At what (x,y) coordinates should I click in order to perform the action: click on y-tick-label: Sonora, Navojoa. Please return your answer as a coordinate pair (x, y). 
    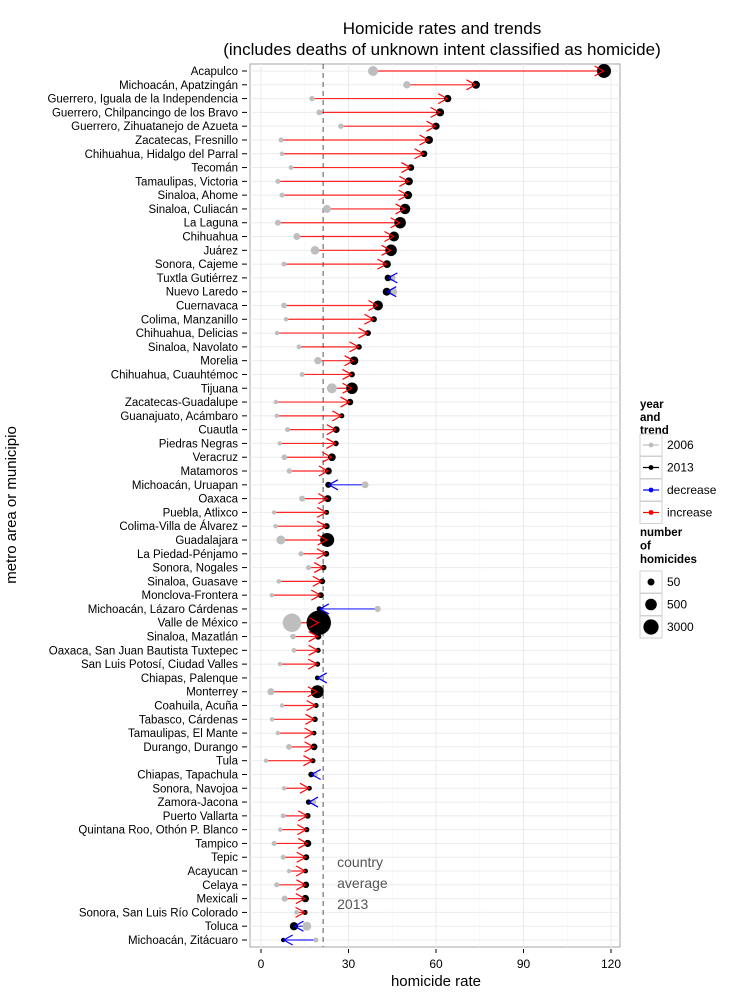
    Looking at the image, I should click on (195, 789).